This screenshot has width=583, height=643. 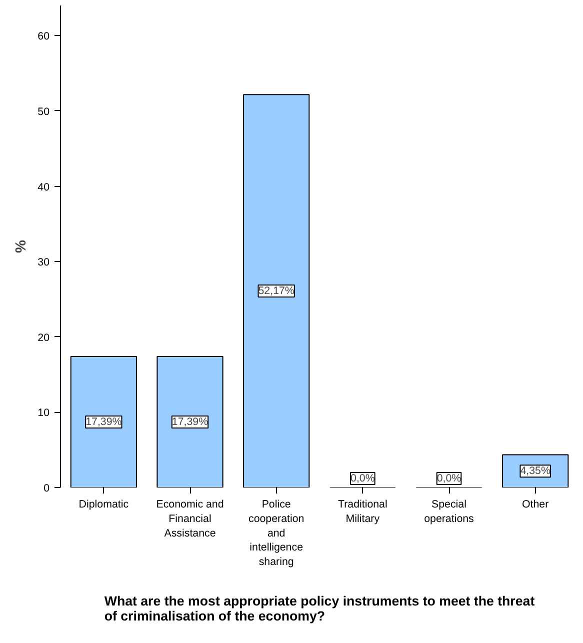 I want to click on y-tick-label: 50, so click(x=44, y=112).